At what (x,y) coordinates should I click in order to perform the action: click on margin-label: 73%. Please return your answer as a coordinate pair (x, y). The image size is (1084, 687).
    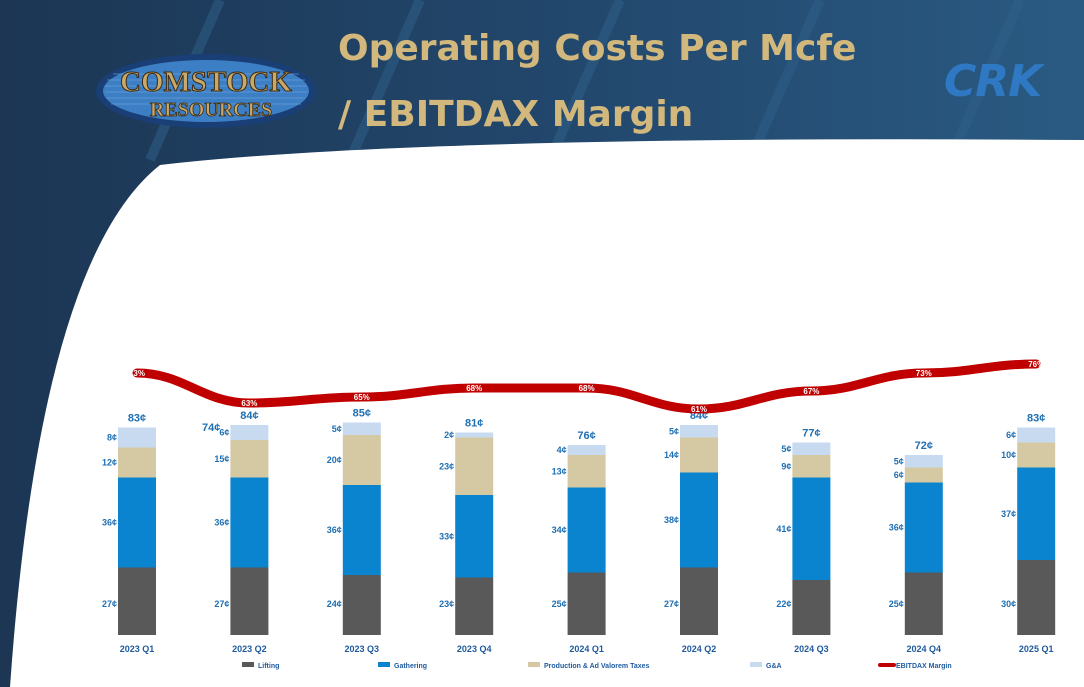
    Looking at the image, I should click on (137, 373).